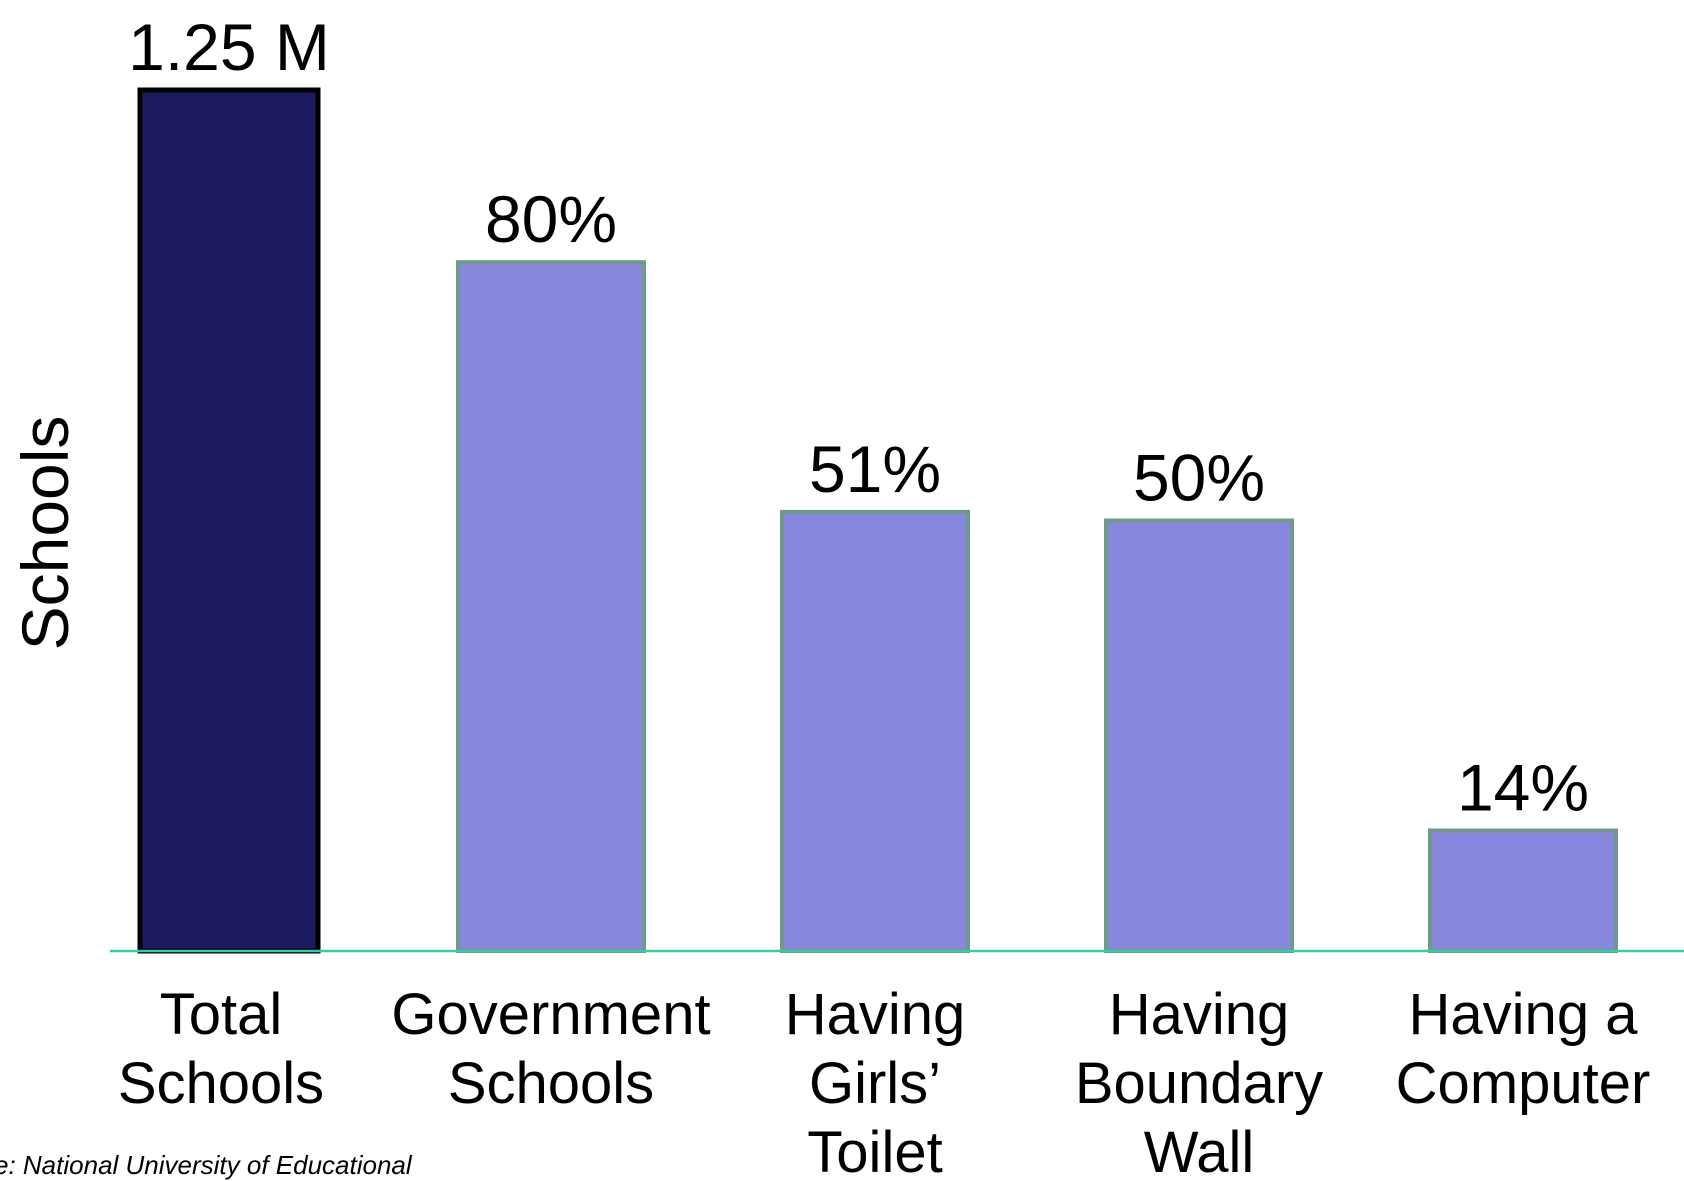  What do you see at coordinates (875, 1083) in the screenshot?
I see `category-label-line: Girls’` at bounding box center [875, 1083].